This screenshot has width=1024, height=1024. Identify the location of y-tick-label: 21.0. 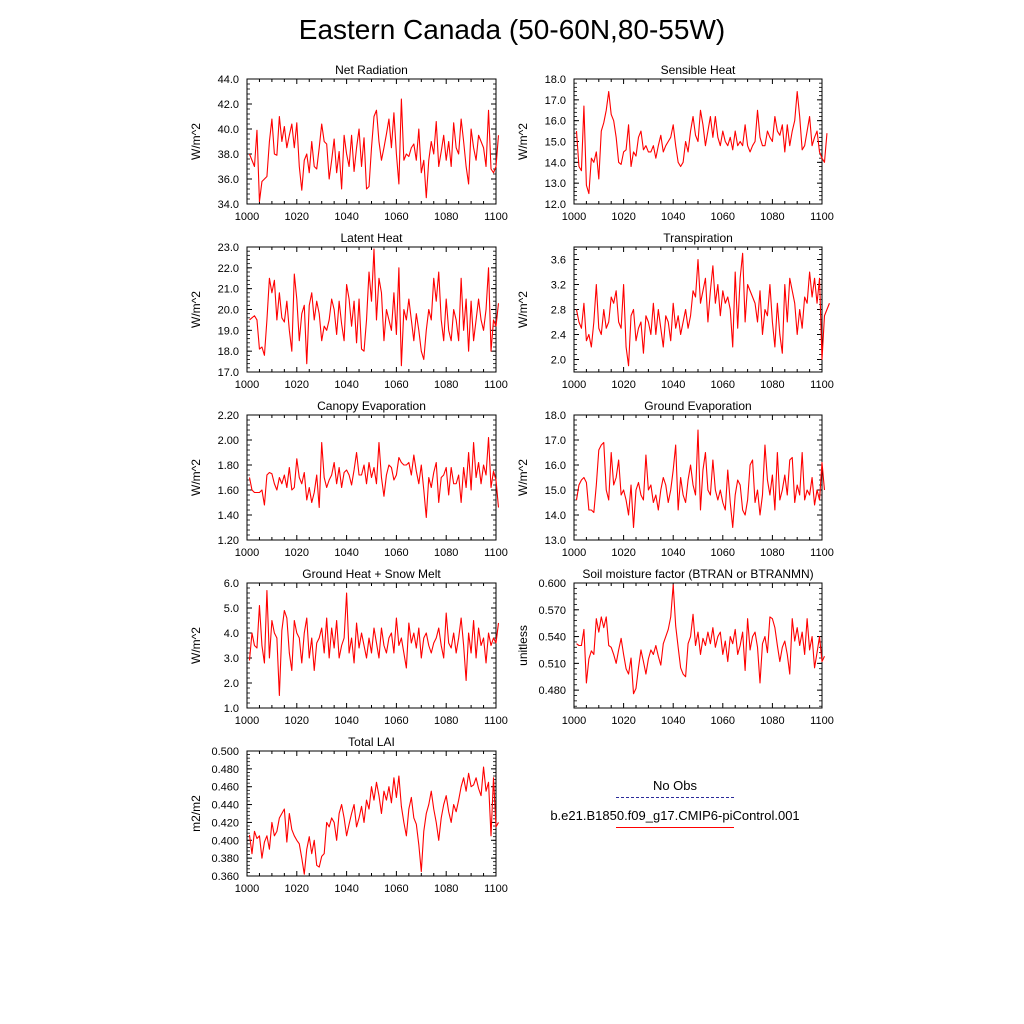
(228, 290).